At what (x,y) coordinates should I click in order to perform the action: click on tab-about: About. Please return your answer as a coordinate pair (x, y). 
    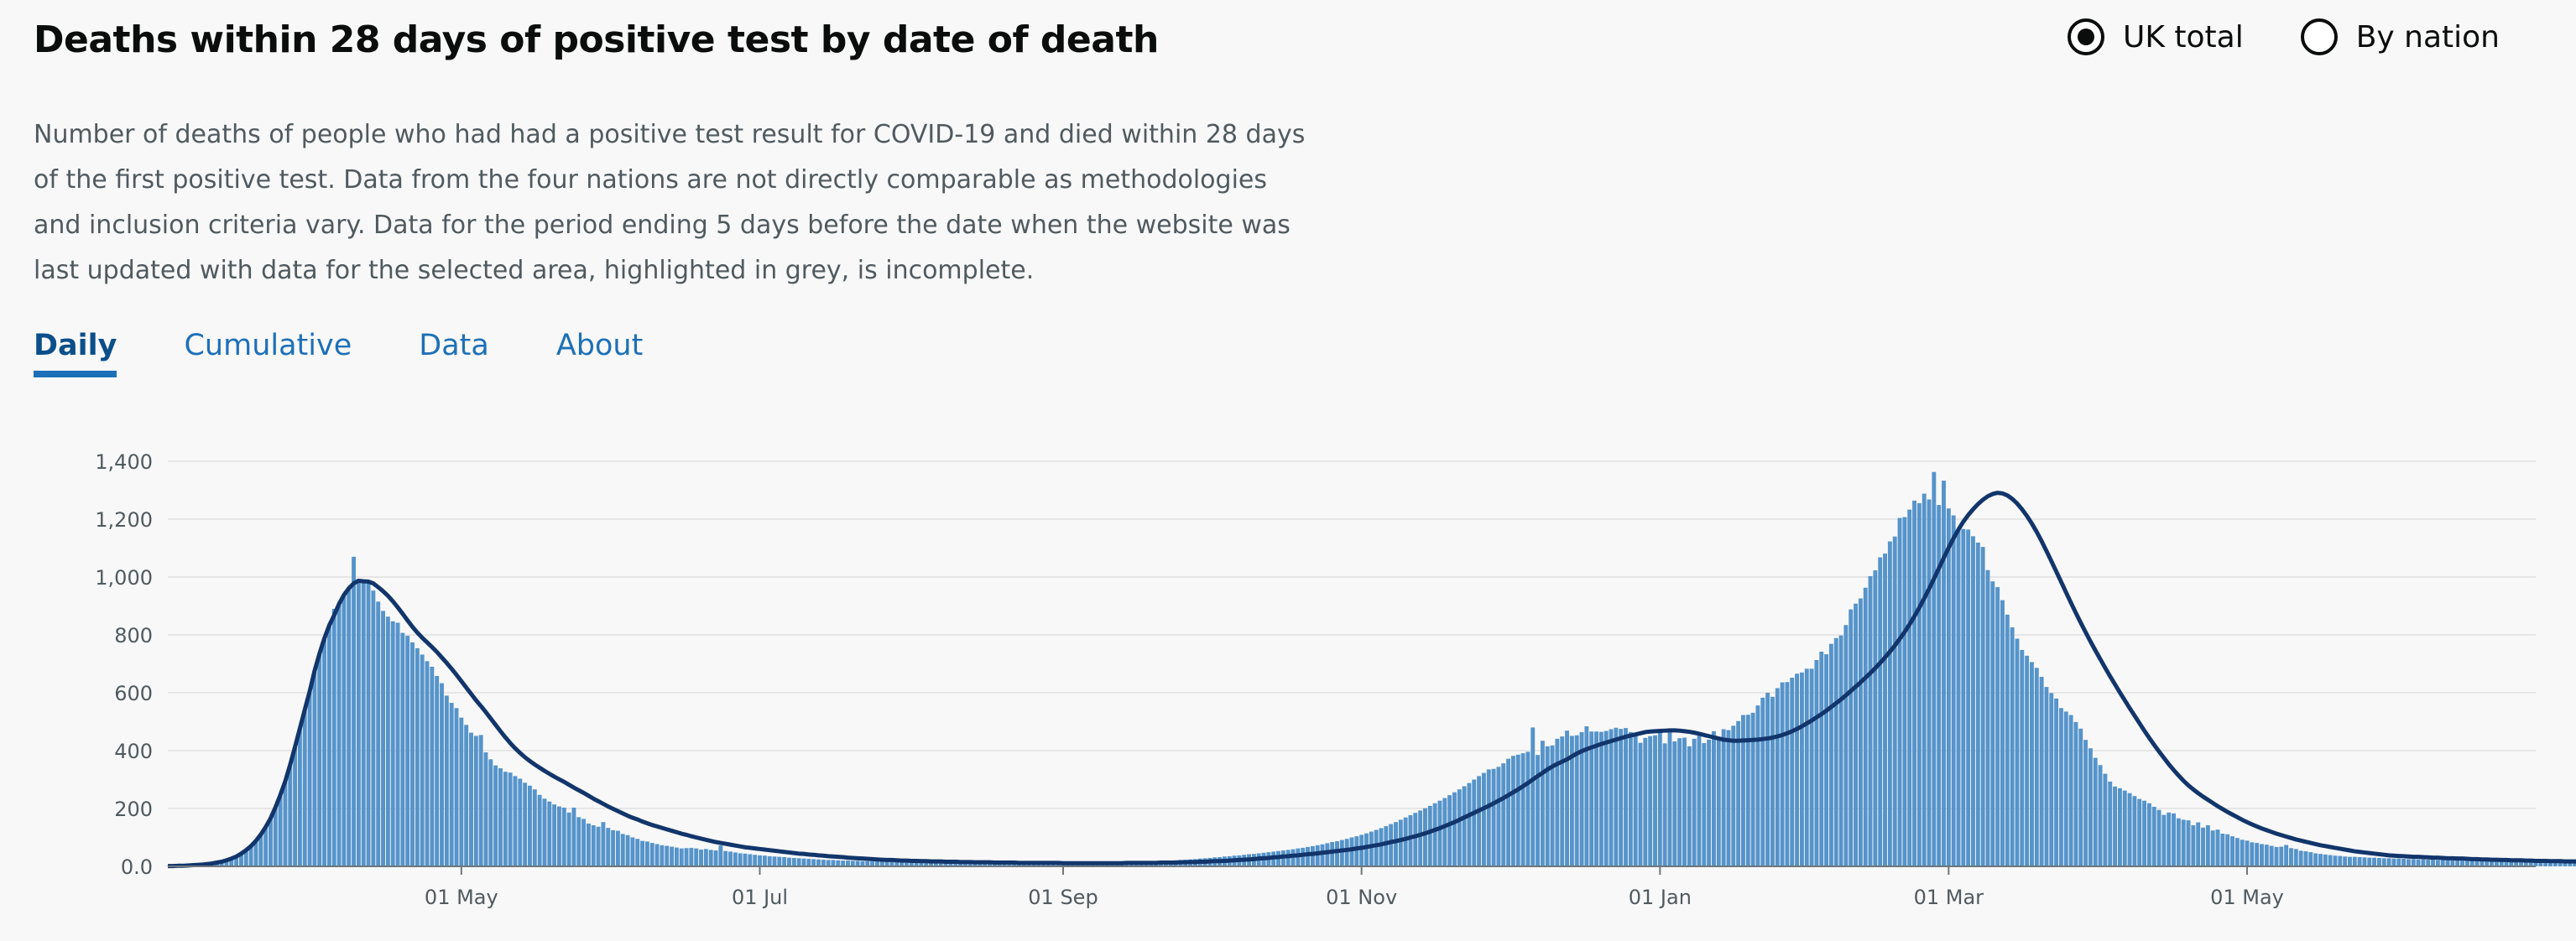
    Looking at the image, I should click on (599, 345).